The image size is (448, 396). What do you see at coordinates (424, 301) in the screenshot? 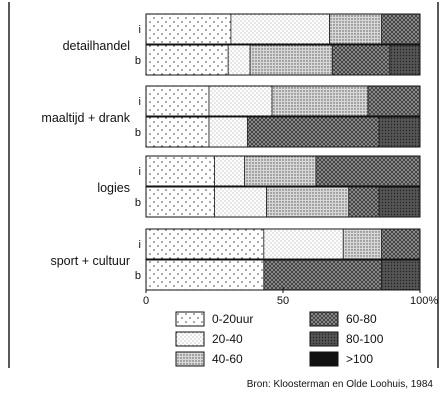
I see `x-tick-label: 100%` at bounding box center [424, 301].